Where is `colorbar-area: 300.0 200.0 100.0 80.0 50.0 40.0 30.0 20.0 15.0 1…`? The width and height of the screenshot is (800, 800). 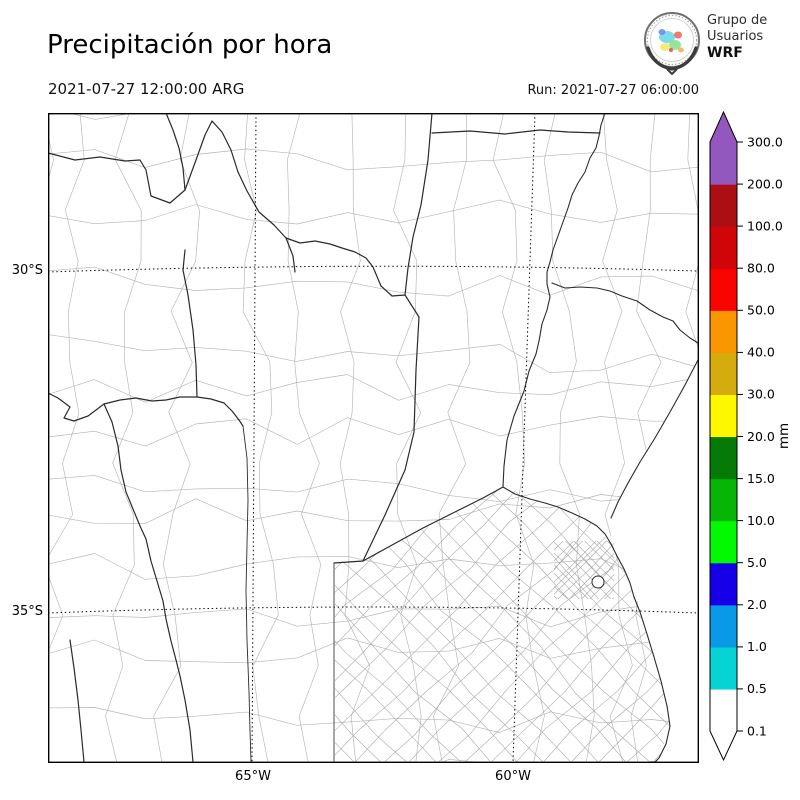 colorbar-area: 300.0 200.0 100.0 80.0 50.0 40.0 30.0 20.0 15.0 1… is located at coordinates (754, 444).